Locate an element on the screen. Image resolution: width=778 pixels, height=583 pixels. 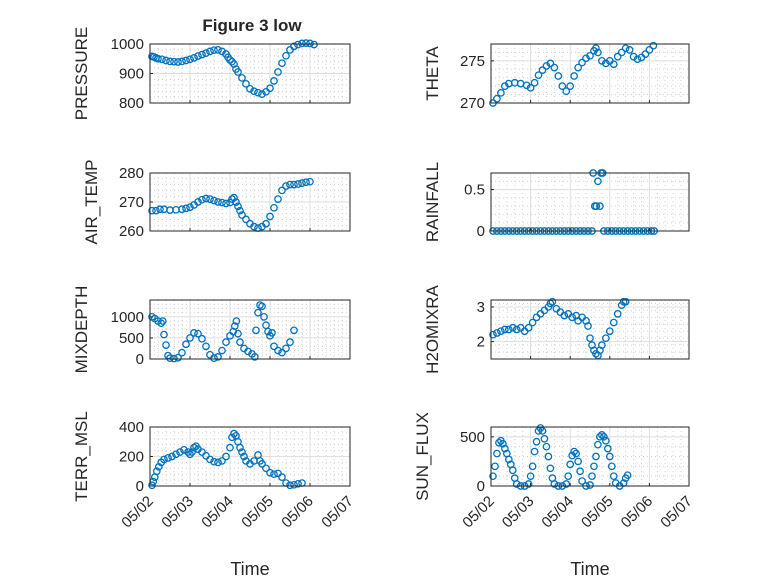
figure-title: Figure 3 low is located at coordinates (252, 25).